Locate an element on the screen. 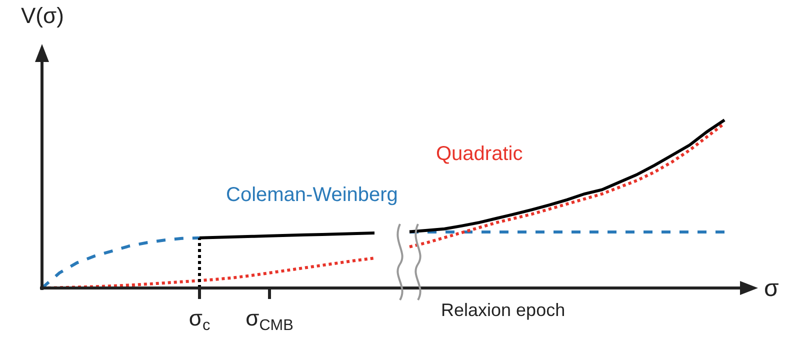 This screenshot has height=342, width=807. text: Relaxion epoch is located at coordinates (503, 310).